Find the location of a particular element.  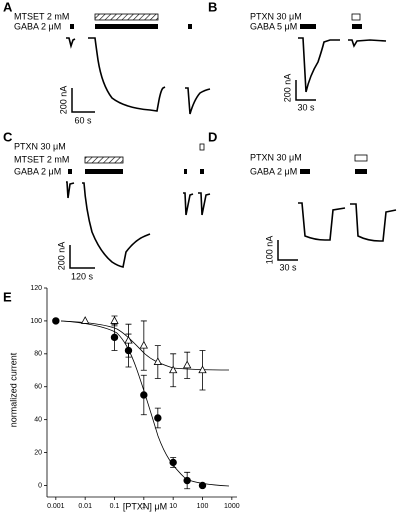

x-tick-label: 1 is located at coordinates (144, 506).